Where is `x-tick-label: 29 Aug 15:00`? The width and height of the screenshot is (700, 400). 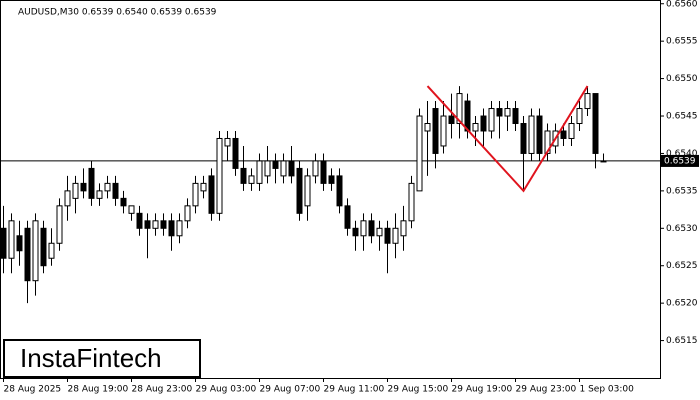 x-tick-label: 29 Aug 15:00 is located at coordinates (418, 390).